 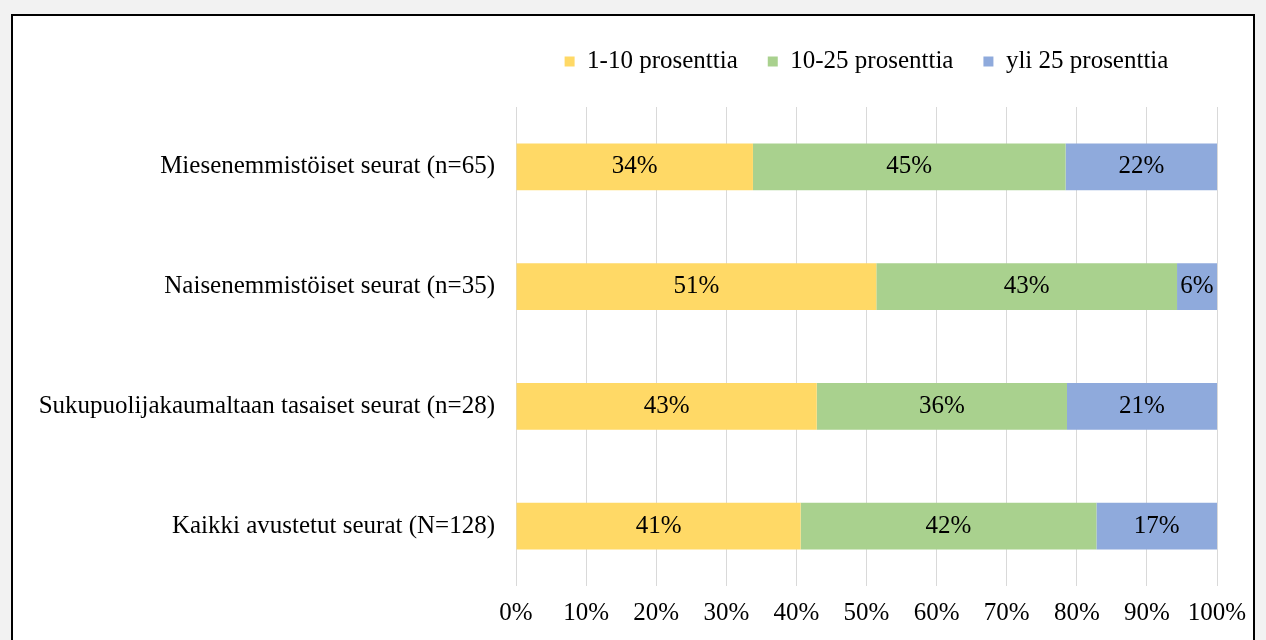 What do you see at coordinates (266, 404) in the screenshot?
I see `y-tick-label: Sukupuolijakaumaltaan tasaiset seurat (n=28)` at bounding box center [266, 404].